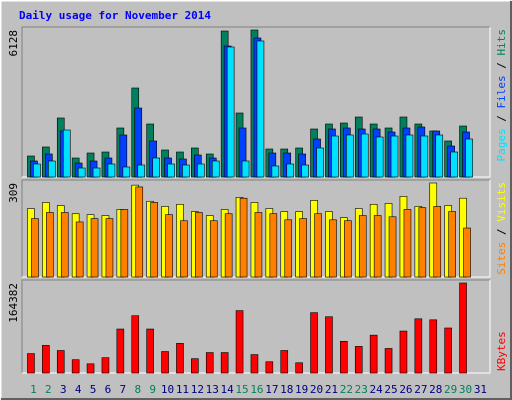  I want to click on x-tick-label: 5, so click(93, 389).